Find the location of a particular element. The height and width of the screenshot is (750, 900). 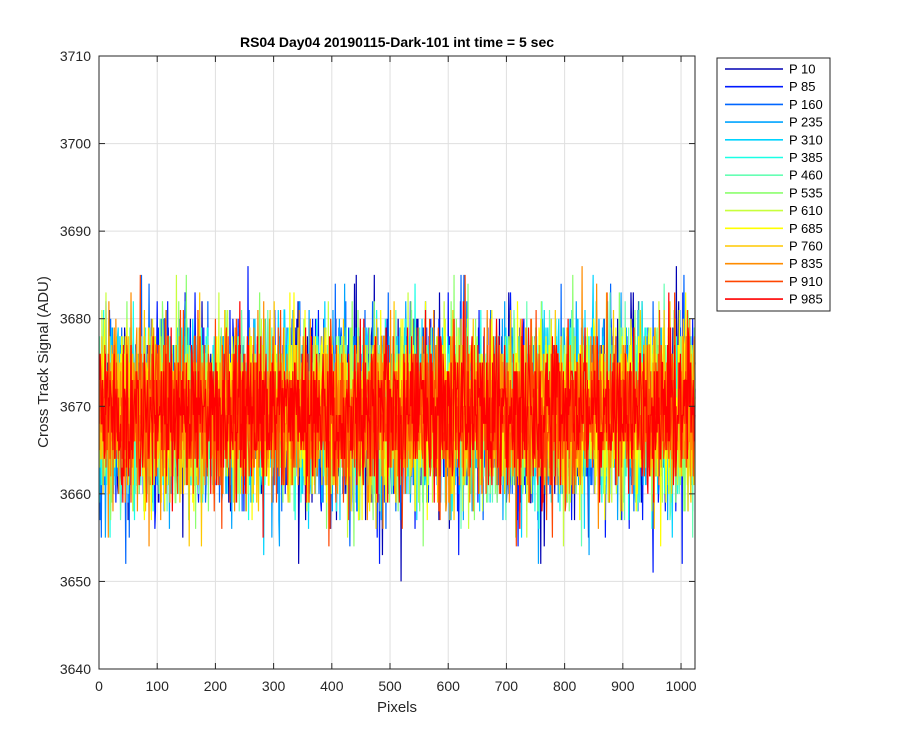

legend-label-p760: P 760 is located at coordinates (806, 246).